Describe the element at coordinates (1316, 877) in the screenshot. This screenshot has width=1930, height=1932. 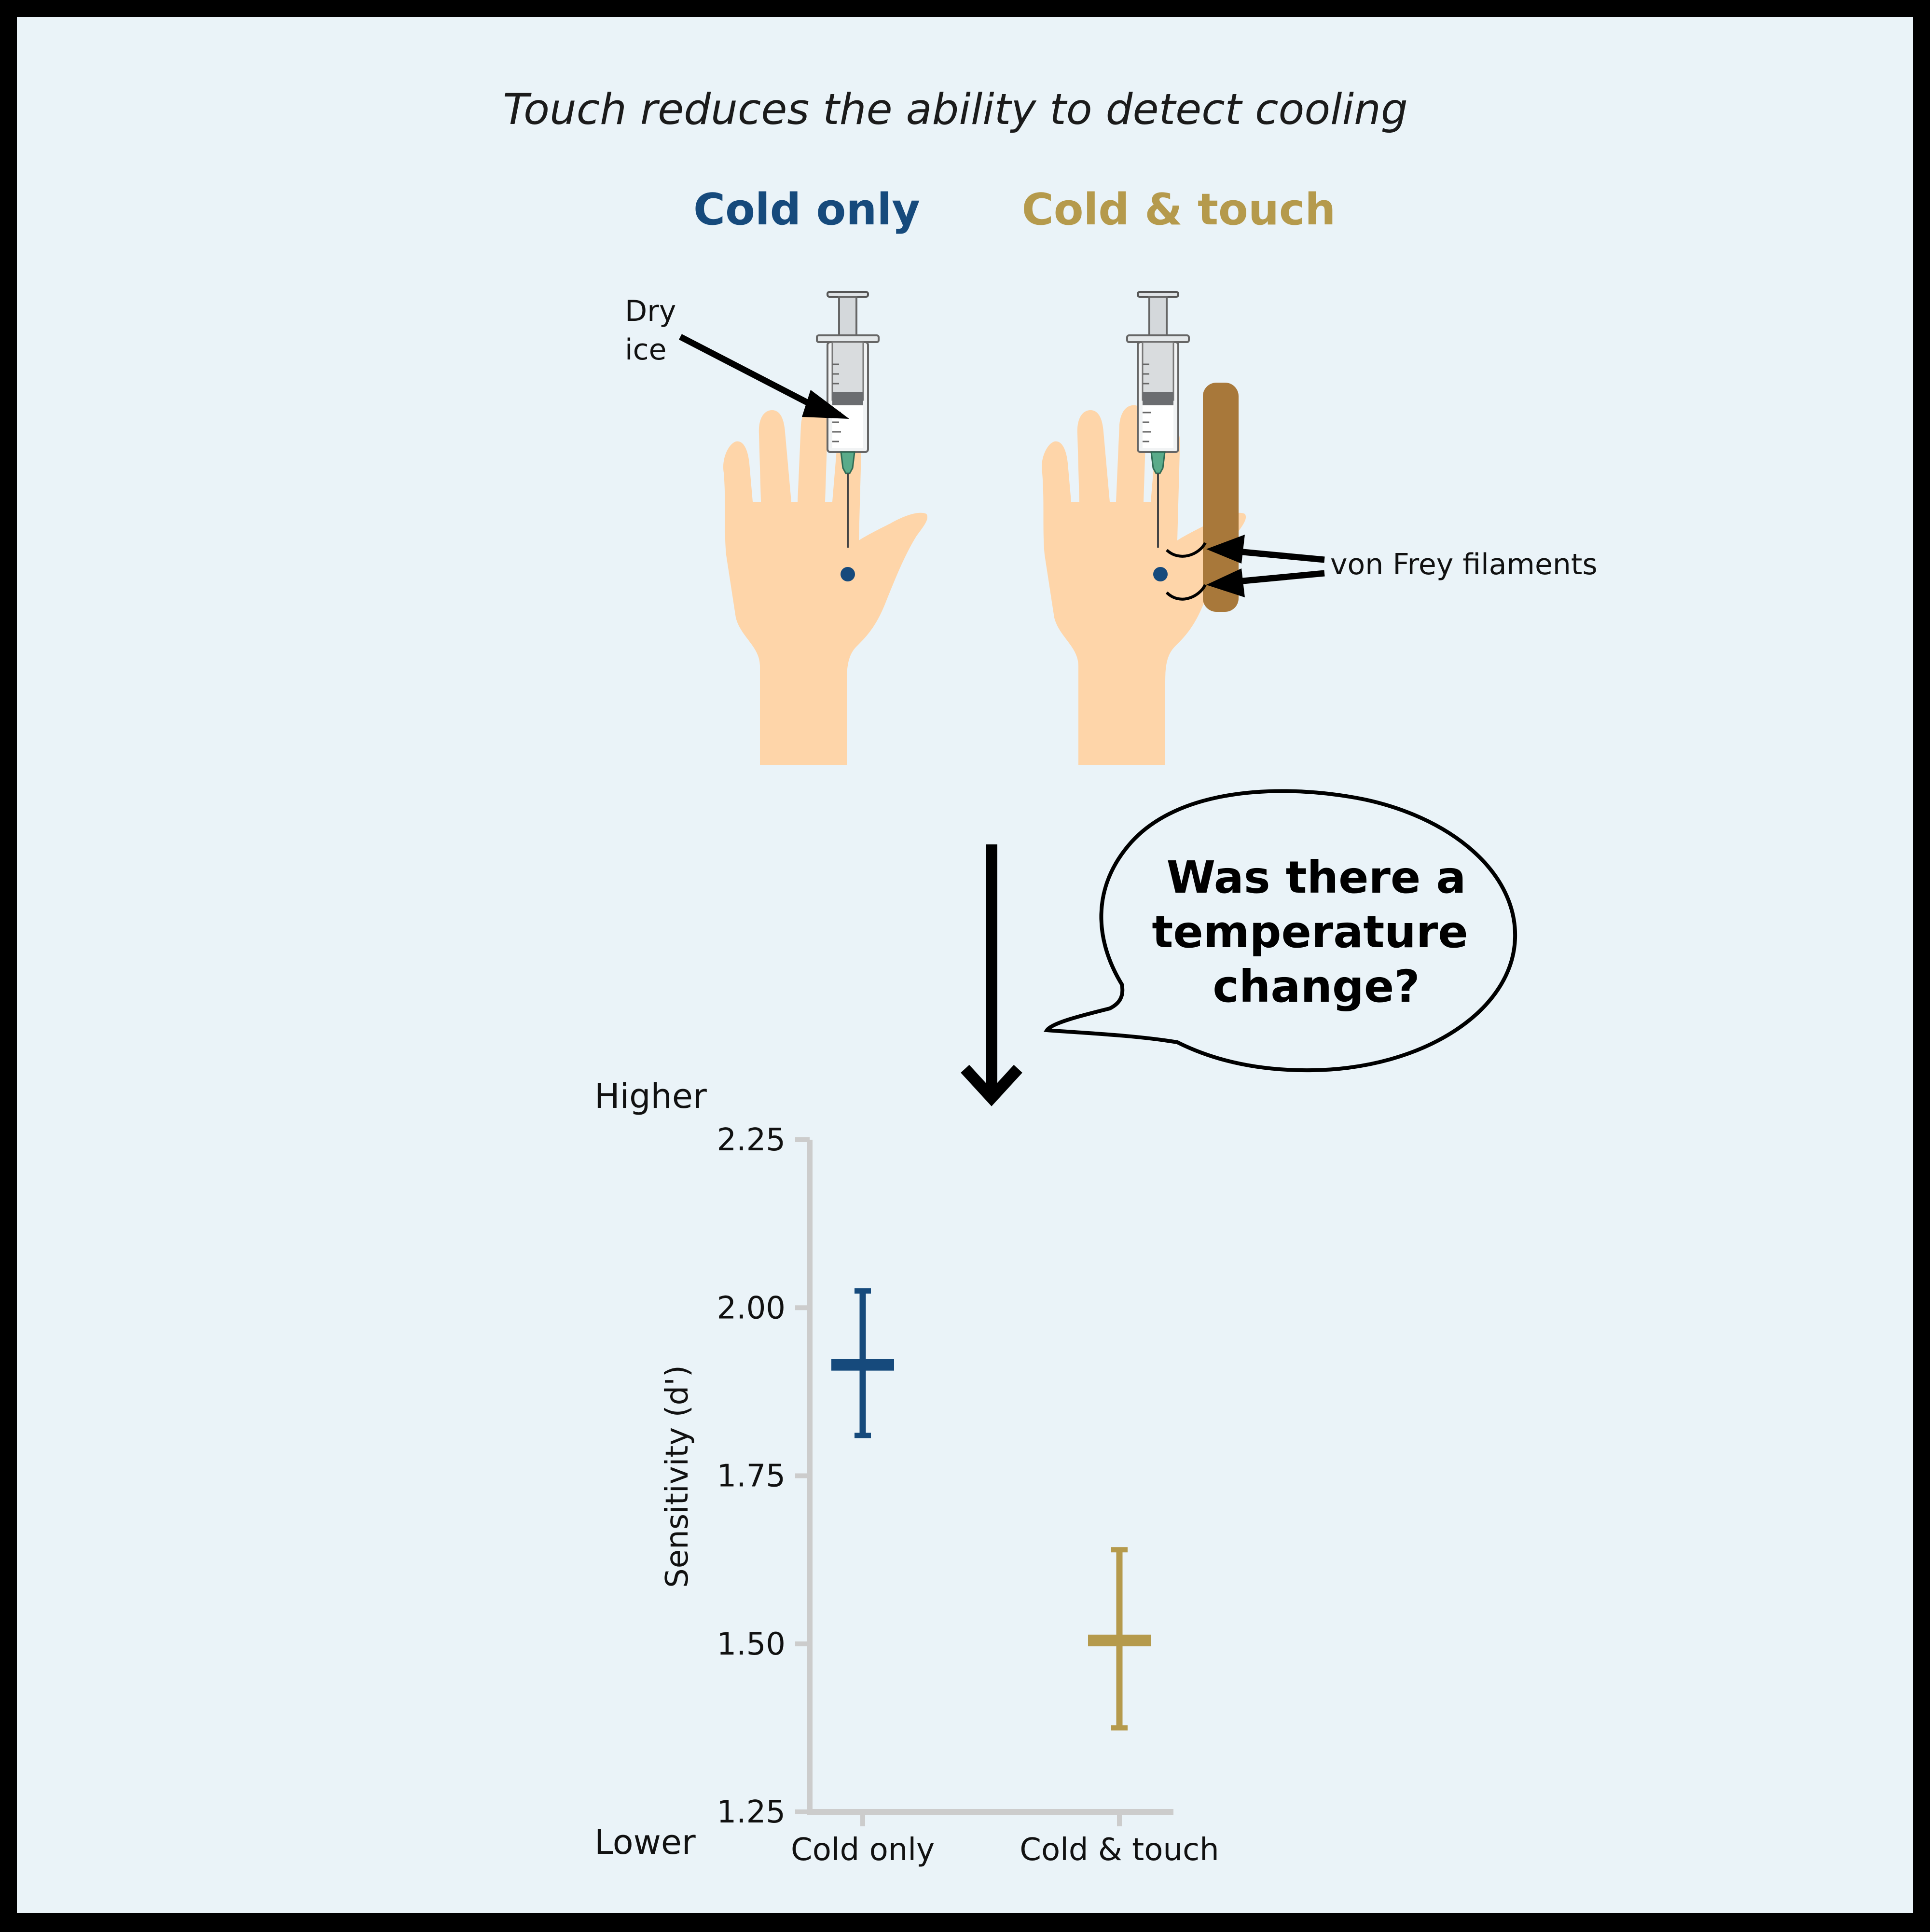
I see `speech-bubble-line1: Was there a` at that location.